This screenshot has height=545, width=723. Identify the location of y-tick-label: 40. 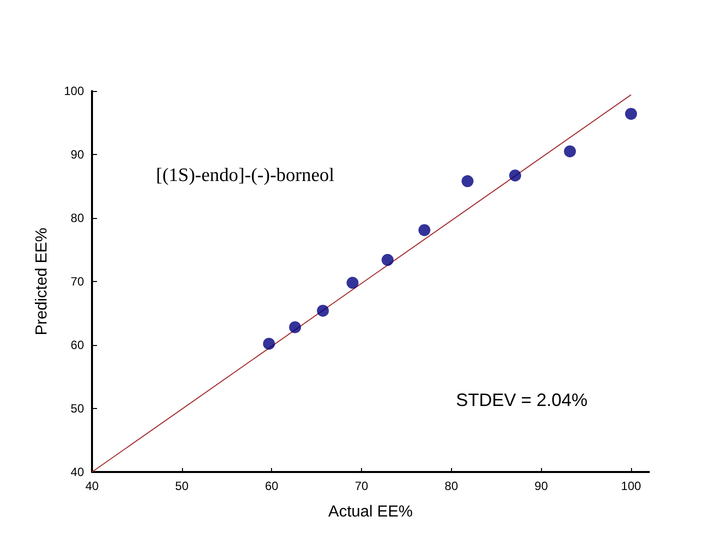
(77, 472).